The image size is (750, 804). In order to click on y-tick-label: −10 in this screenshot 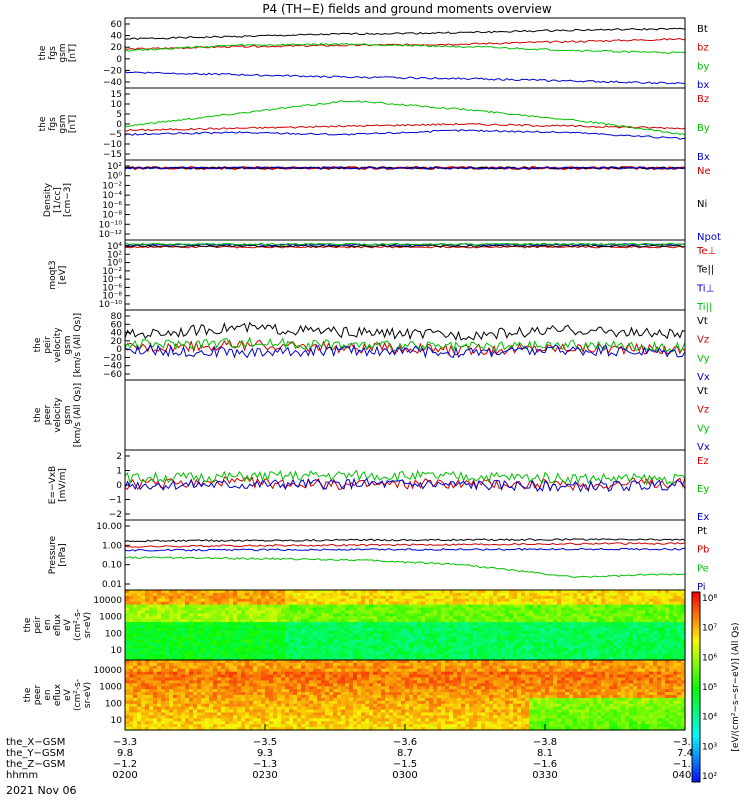, I will do `click(112, 145)`.